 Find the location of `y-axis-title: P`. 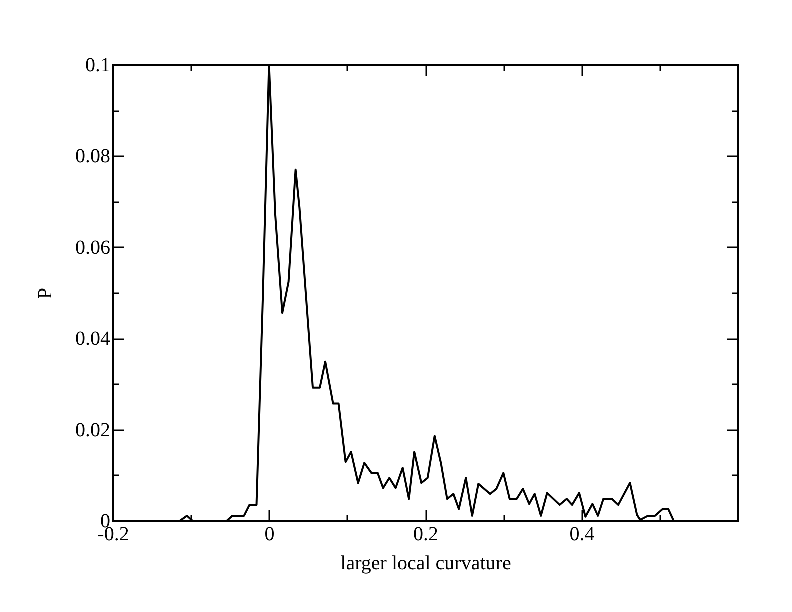

y-axis-title: P is located at coordinates (45, 294).